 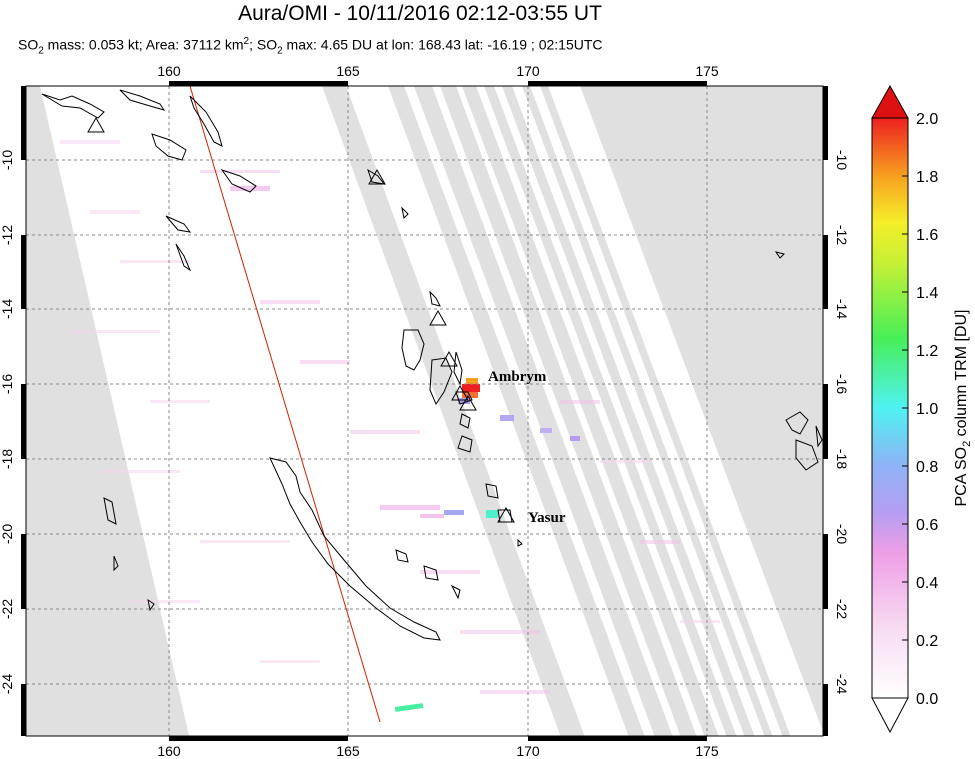 I want to click on volcano-label-yasur: Yasur, so click(x=547, y=518).